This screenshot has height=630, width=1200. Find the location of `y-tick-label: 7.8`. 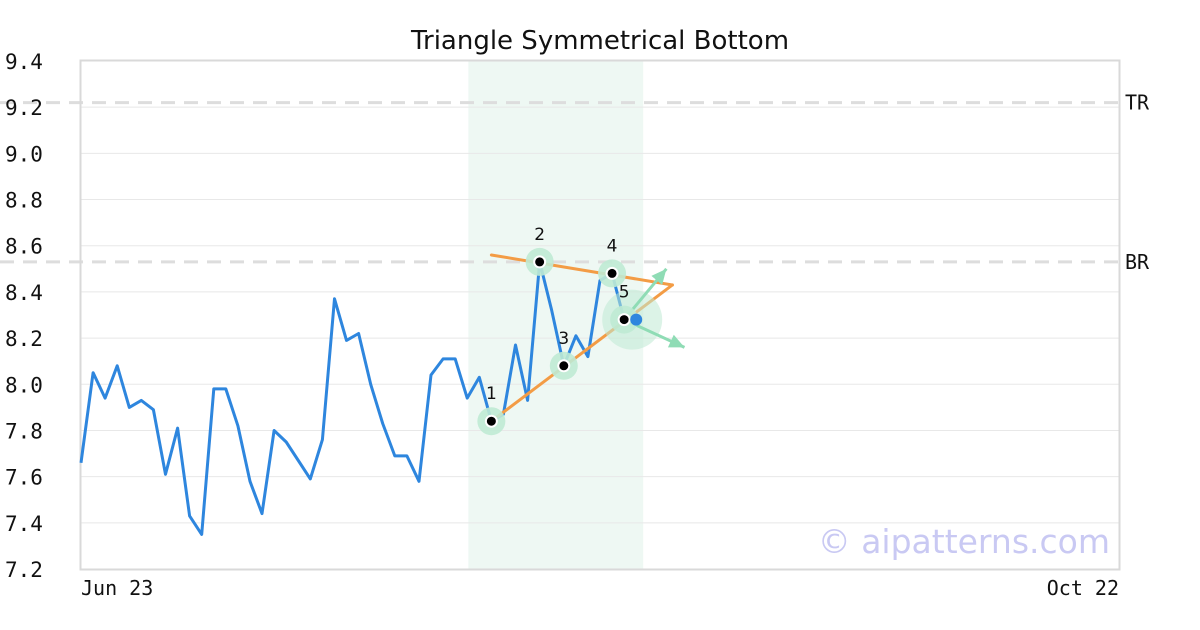

y-tick-label: 7.8 is located at coordinates (24, 431).